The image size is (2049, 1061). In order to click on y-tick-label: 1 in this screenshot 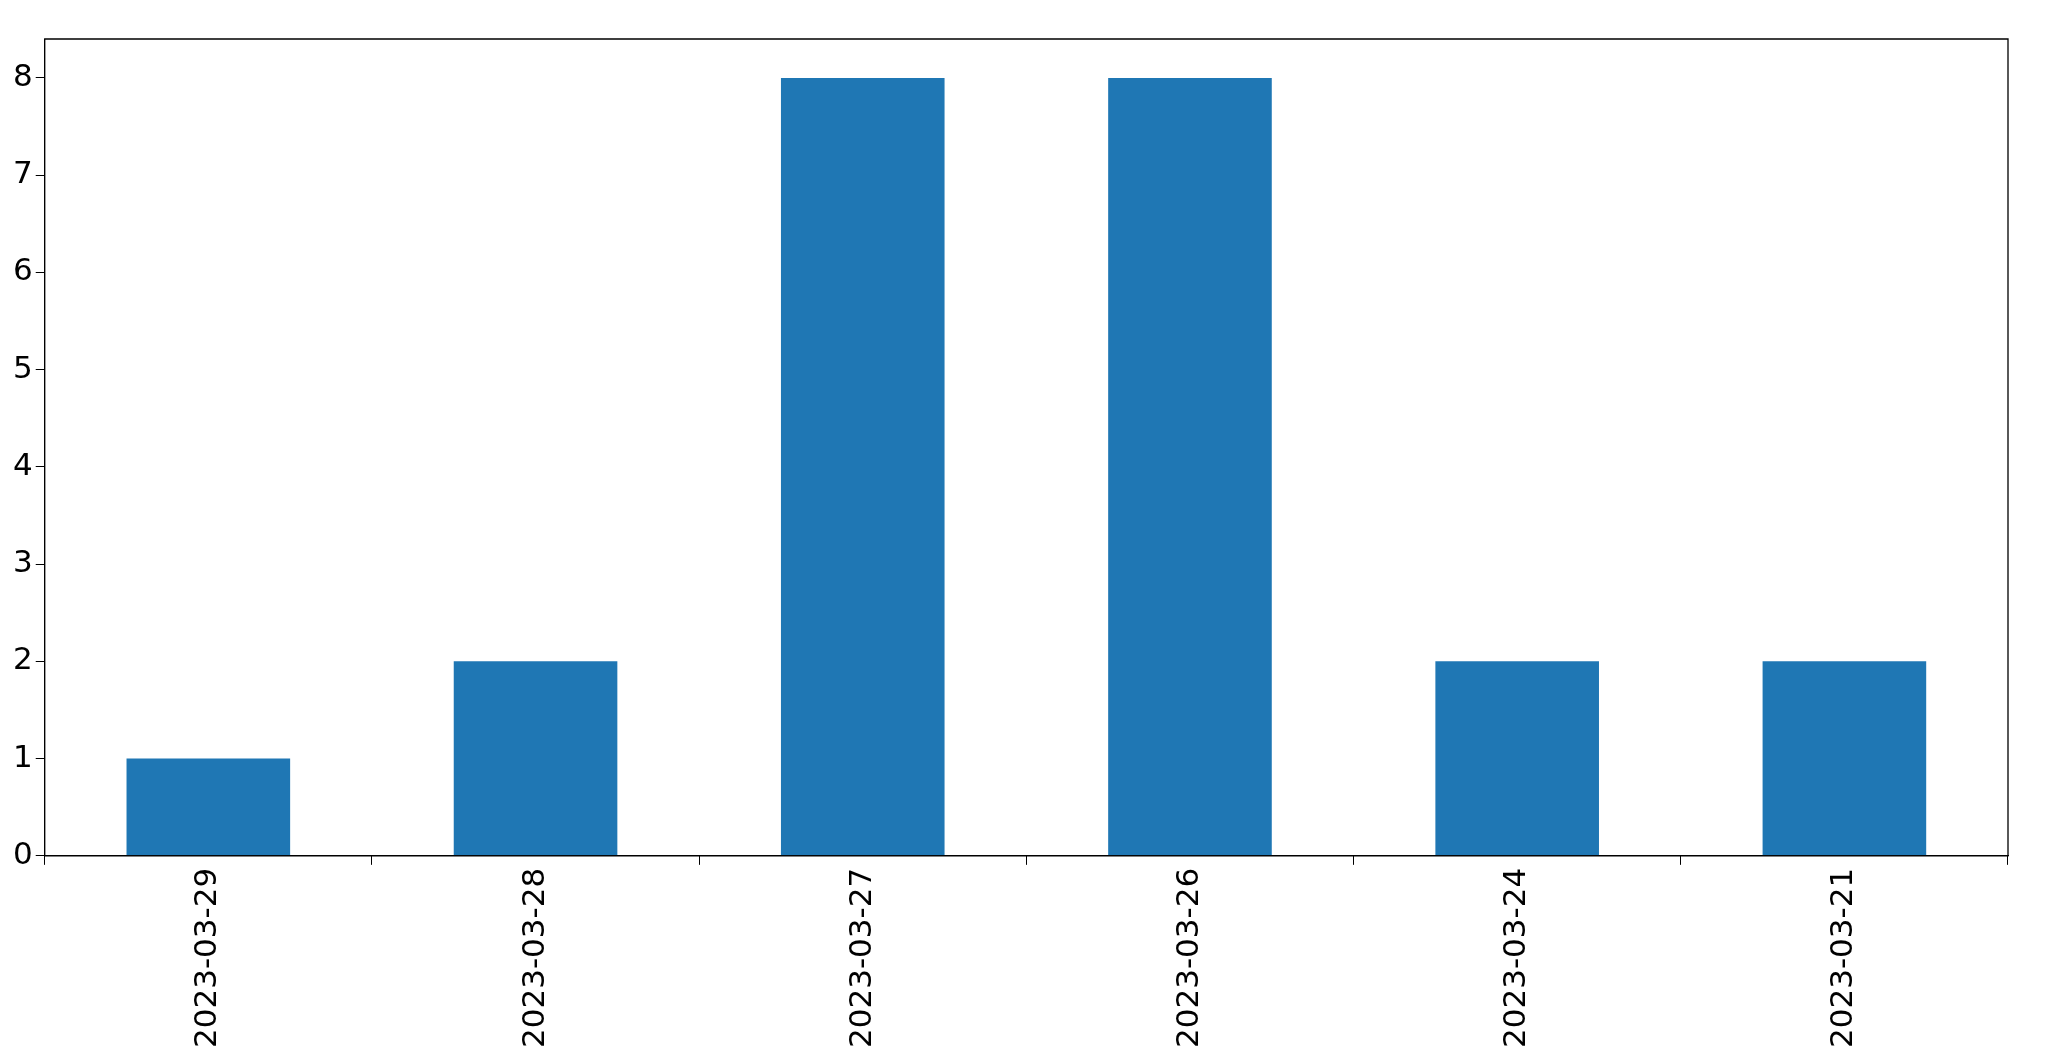, I will do `click(22, 755)`.